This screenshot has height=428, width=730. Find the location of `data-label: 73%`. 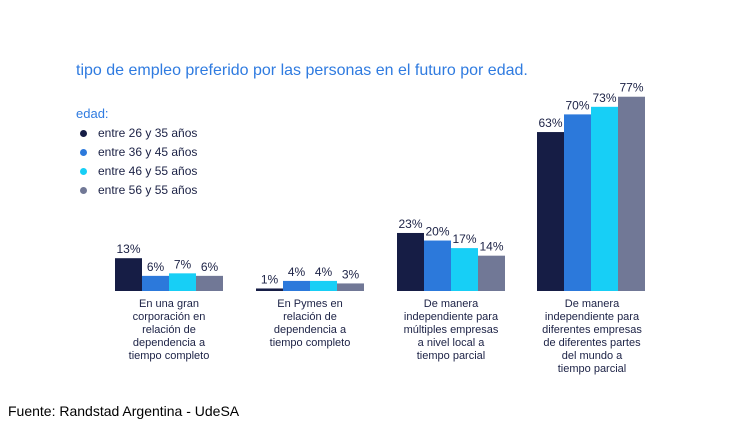

data-label: 73% is located at coordinates (604, 98).